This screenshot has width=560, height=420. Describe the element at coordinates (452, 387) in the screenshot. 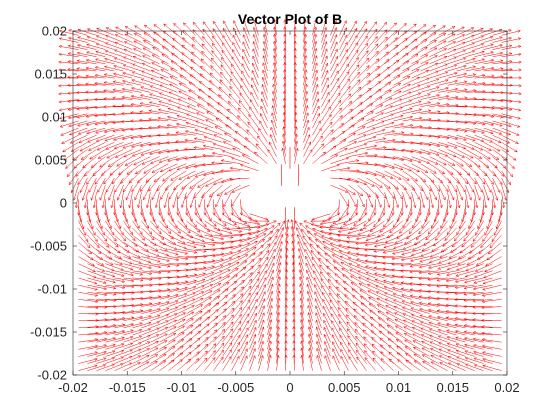

I see `x-tick-label: 0.015` at that location.